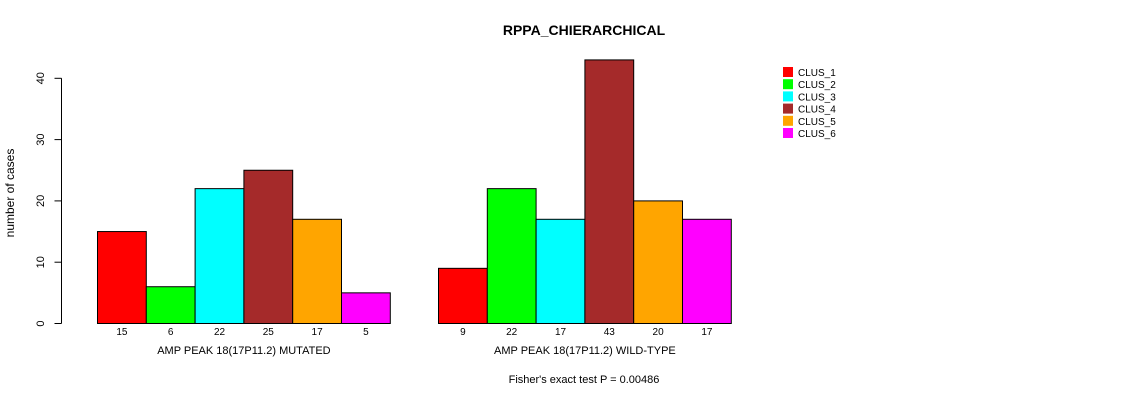 The height and width of the screenshot is (400, 1140). I want to click on bar-count-label: 43, so click(610, 332).